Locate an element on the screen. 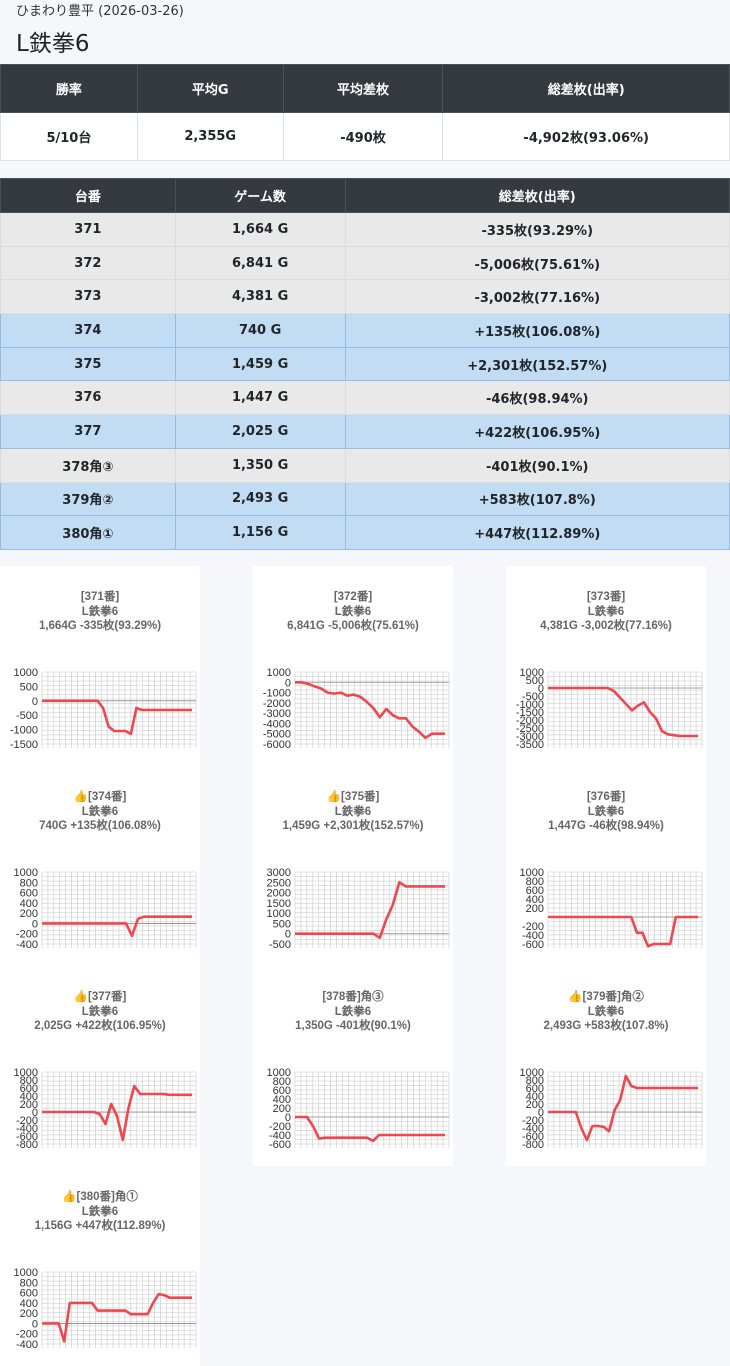 The height and width of the screenshot is (1366, 730). thumbs-up-icon: 👍 is located at coordinates (333, 797).